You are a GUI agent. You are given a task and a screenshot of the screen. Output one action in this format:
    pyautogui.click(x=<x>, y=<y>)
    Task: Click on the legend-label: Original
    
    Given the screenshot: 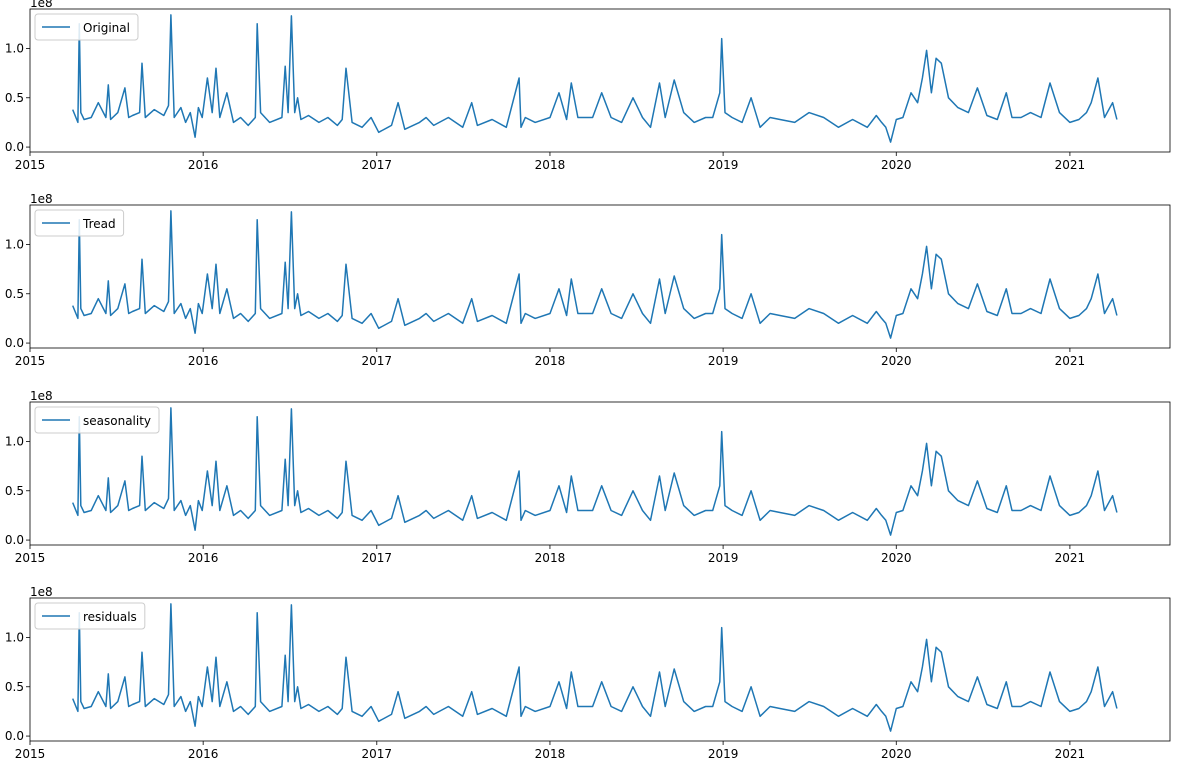 What is the action you would take?
    pyautogui.click(x=106, y=28)
    